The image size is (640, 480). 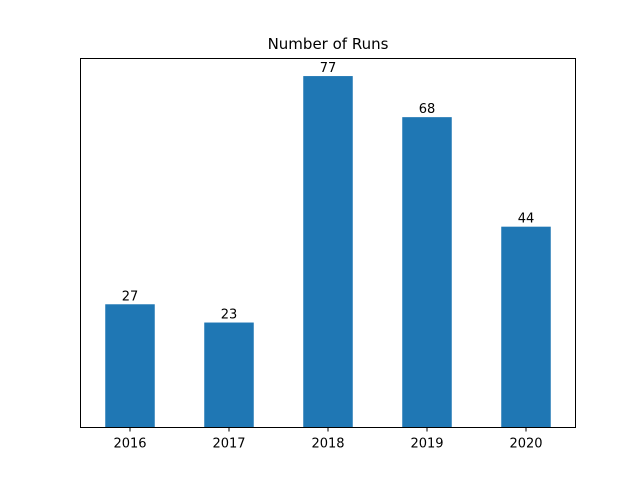 What do you see at coordinates (229, 375) in the screenshot?
I see `bar-2017` at bounding box center [229, 375].